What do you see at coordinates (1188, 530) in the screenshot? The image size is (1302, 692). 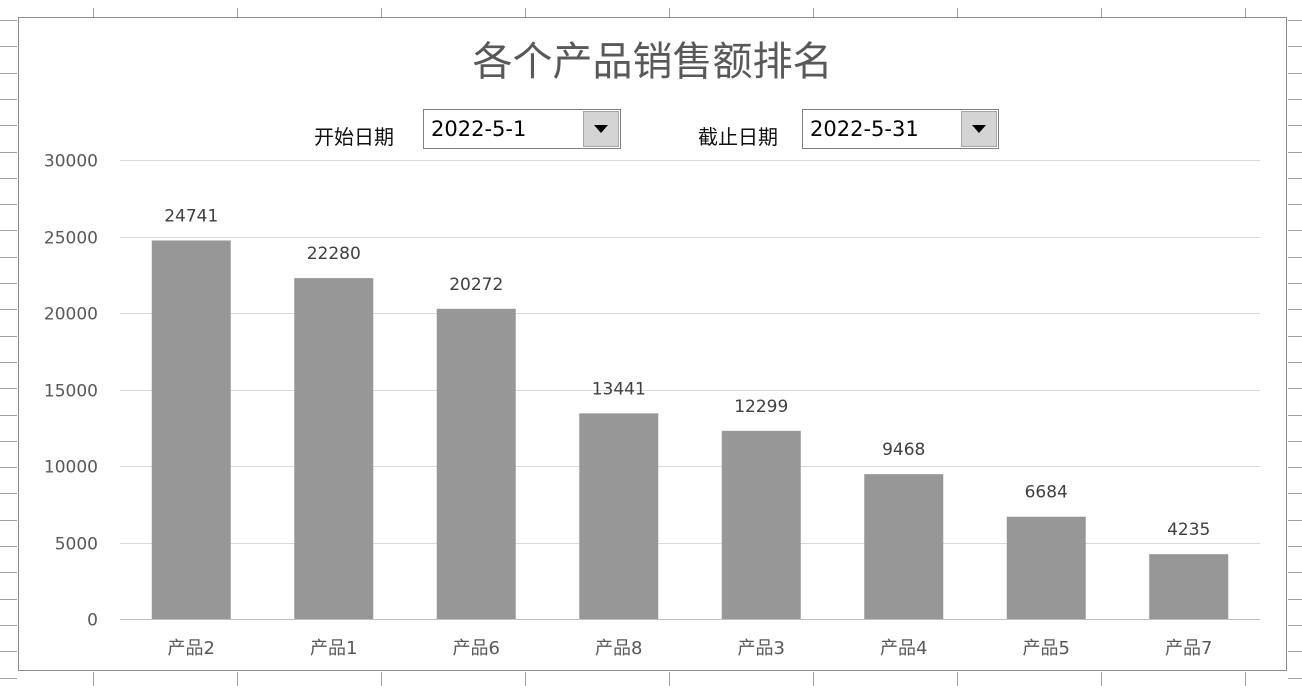 I see `data-label: 4235` at bounding box center [1188, 530].